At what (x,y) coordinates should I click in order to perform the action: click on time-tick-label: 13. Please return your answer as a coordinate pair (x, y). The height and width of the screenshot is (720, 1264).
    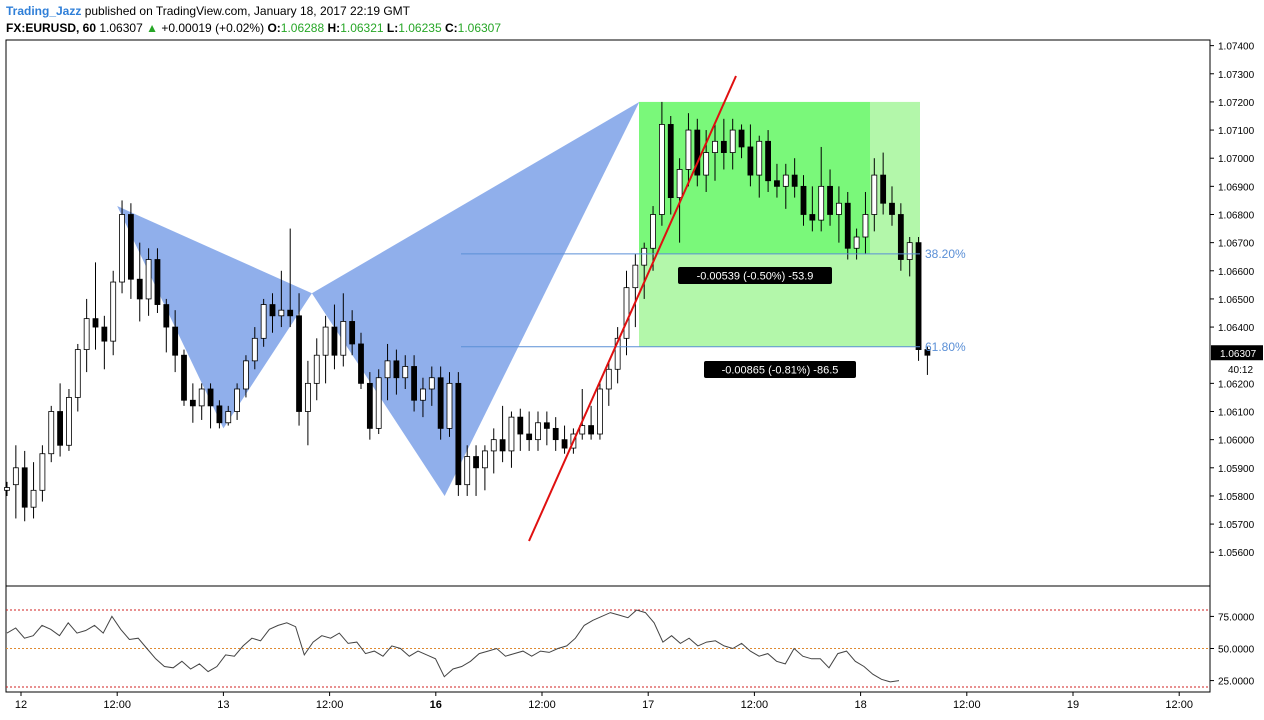
    Looking at the image, I should click on (223, 705).